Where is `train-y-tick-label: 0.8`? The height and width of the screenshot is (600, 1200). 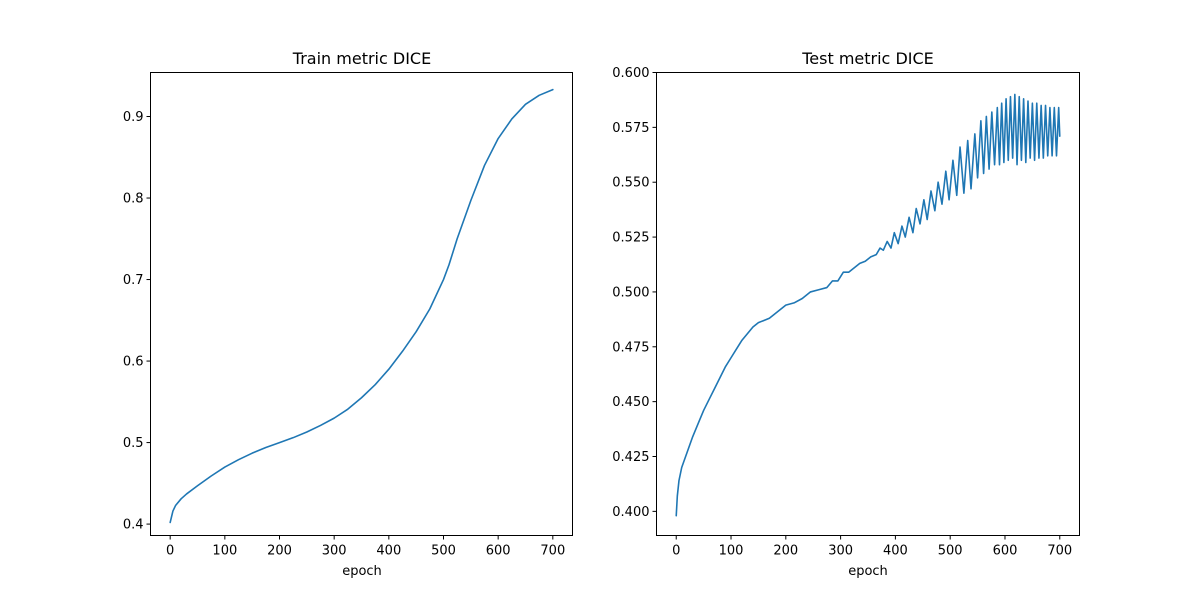 train-y-tick-label: 0.8 is located at coordinates (133, 199).